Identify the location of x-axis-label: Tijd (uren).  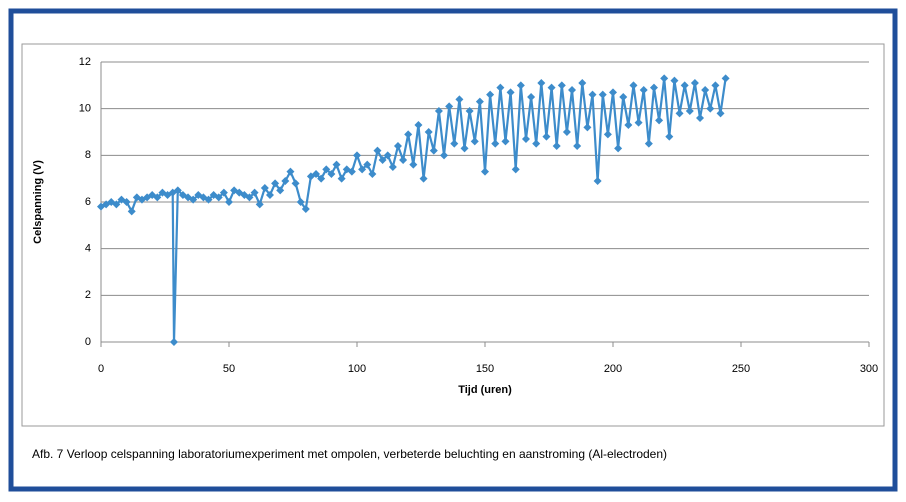
(485, 390).